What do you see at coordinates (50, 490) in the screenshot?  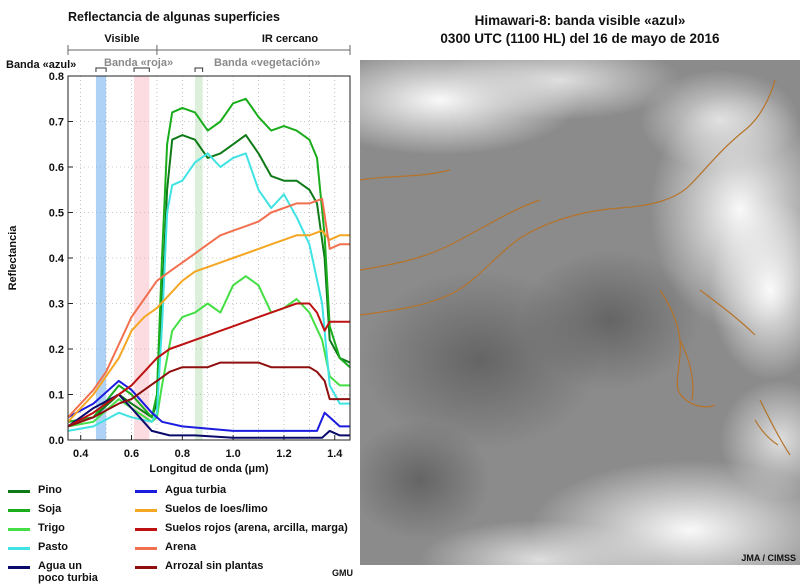 I see `legend-label: Pino` at bounding box center [50, 490].